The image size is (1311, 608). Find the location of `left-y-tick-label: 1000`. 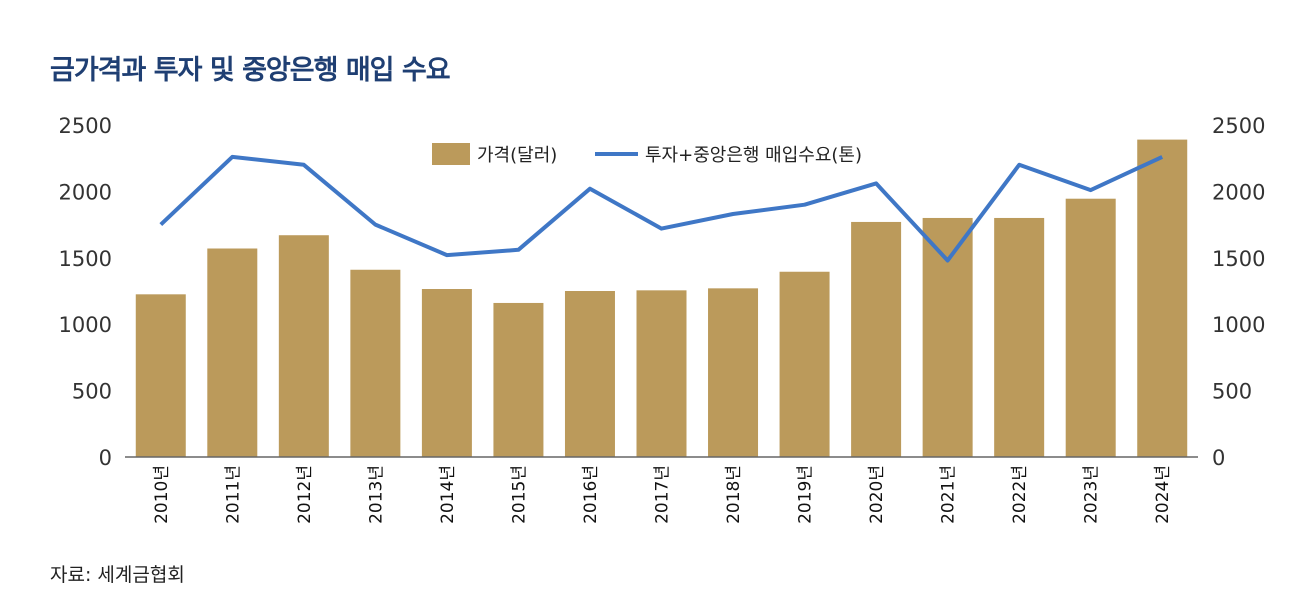

left-y-tick-label: 1000 is located at coordinates (85, 325).